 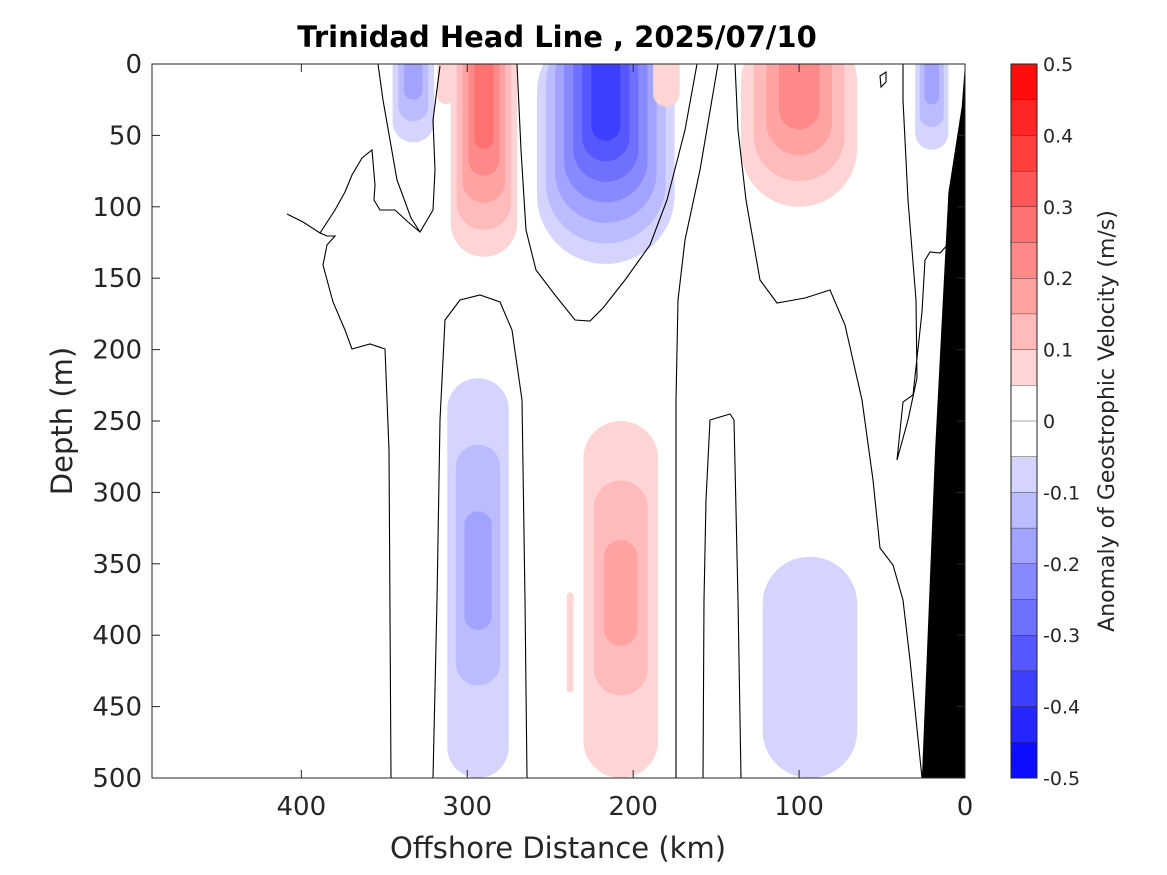 I want to click on colorbar-tick-label: -0.5, so click(x=1061, y=779).